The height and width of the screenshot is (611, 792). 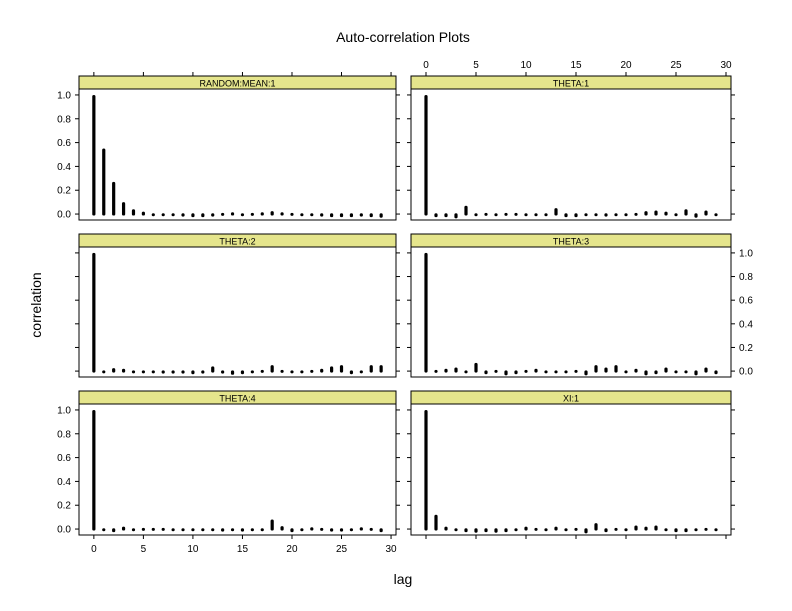 What do you see at coordinates (571, 399) in the screenshot?
I see `strip-label: XI:1` at bounding box center [571, 399].